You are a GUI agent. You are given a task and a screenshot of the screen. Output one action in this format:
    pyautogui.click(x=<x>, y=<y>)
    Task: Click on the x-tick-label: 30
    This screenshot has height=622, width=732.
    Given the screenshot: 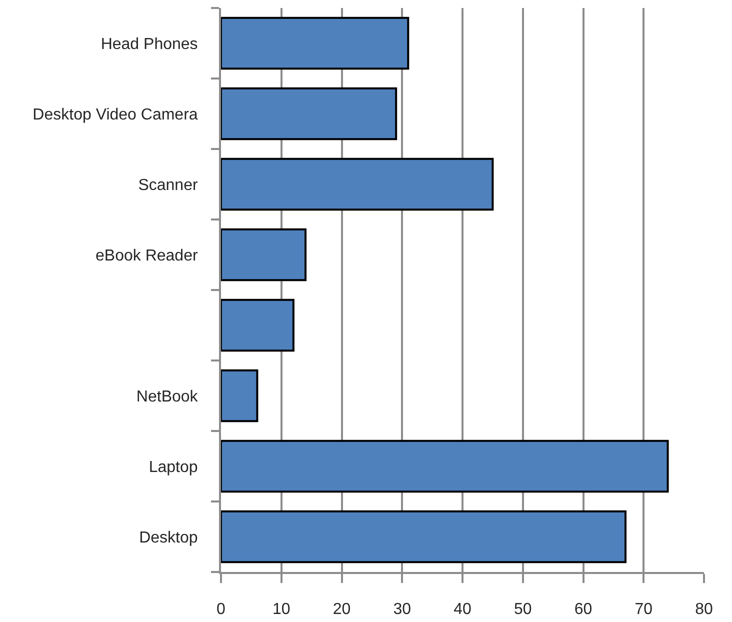 What is the action you would take?
    pyautogui.click(x=402, y=609)
    